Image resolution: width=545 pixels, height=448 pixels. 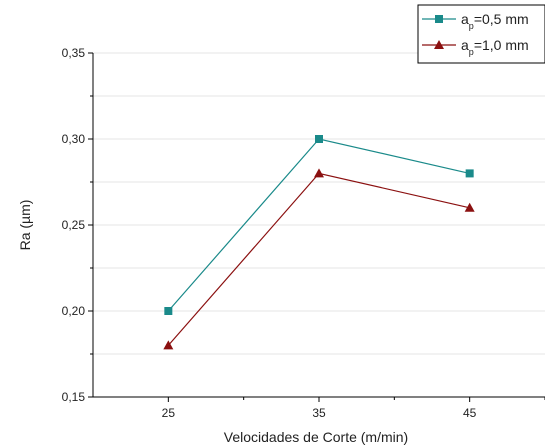 I want to click on legend-label-1: ap=0,5 mm, so click(x=495, y=21).